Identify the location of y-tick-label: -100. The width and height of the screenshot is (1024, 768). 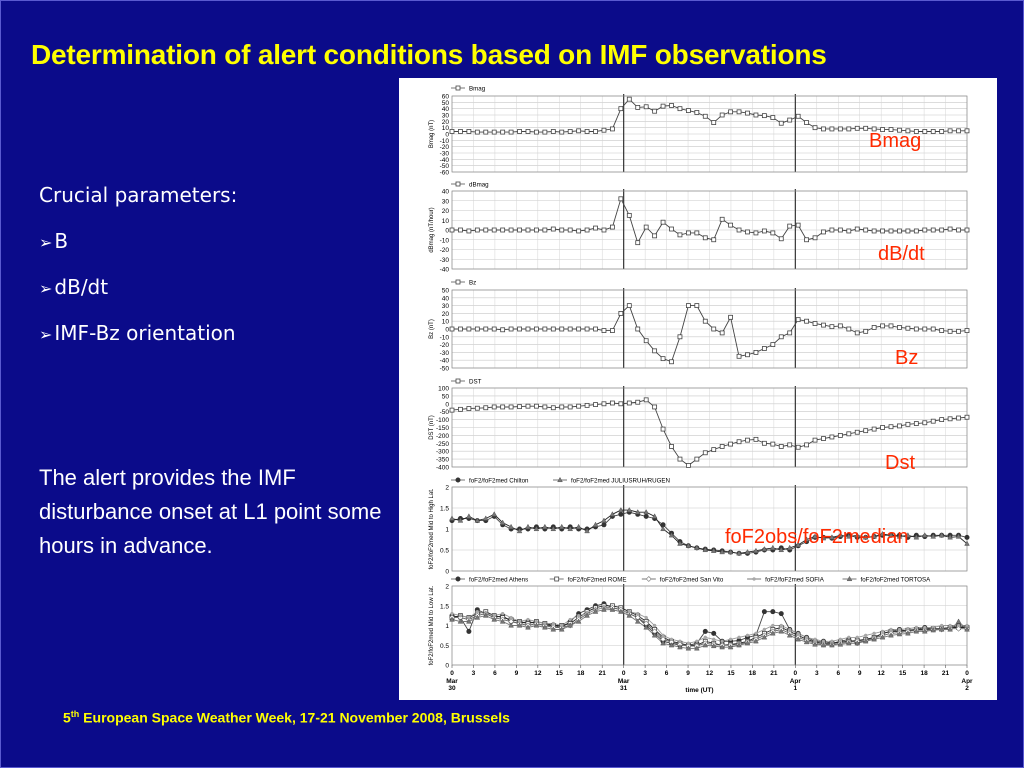
(442, 420).